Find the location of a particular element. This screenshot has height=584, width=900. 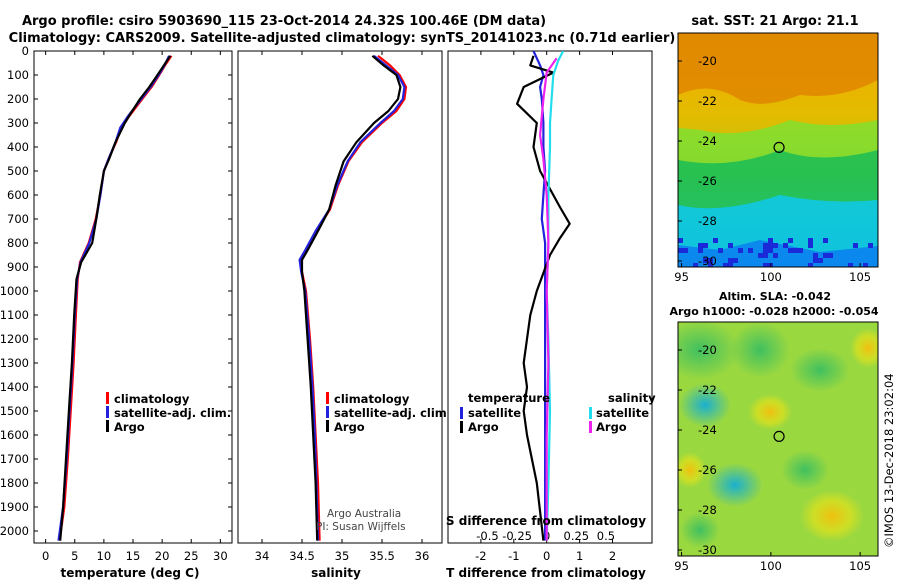

map-x-tick-label: 100 is located at coordinates (771, 566).